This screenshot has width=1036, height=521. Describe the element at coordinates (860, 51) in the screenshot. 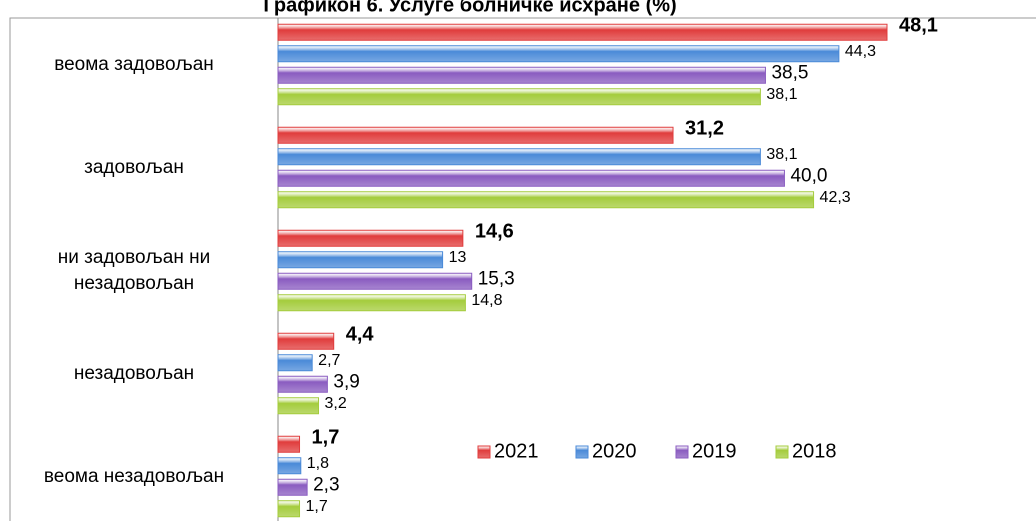

I see `data-label: 44,3` at that location.